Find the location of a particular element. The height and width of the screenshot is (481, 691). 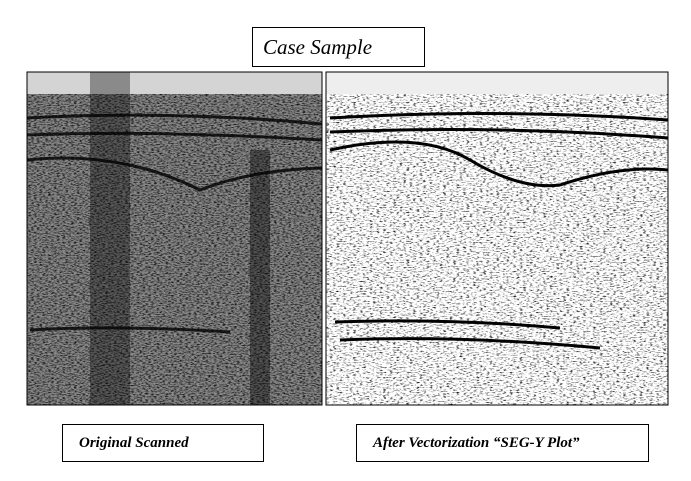

caption: Original Scanned is located at coordinates (163, 443).